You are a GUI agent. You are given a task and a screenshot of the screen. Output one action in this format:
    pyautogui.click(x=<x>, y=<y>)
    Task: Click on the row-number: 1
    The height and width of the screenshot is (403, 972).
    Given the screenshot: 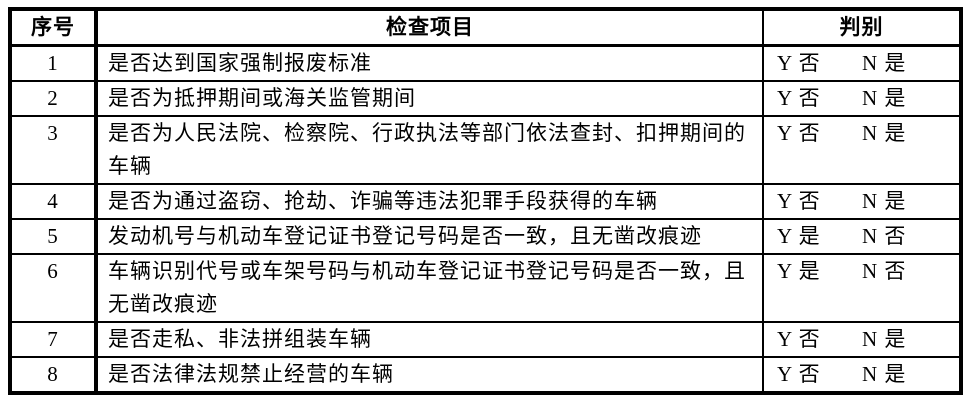 What is the action you would take?
    pyautogui.click(x=53, y=63)
    